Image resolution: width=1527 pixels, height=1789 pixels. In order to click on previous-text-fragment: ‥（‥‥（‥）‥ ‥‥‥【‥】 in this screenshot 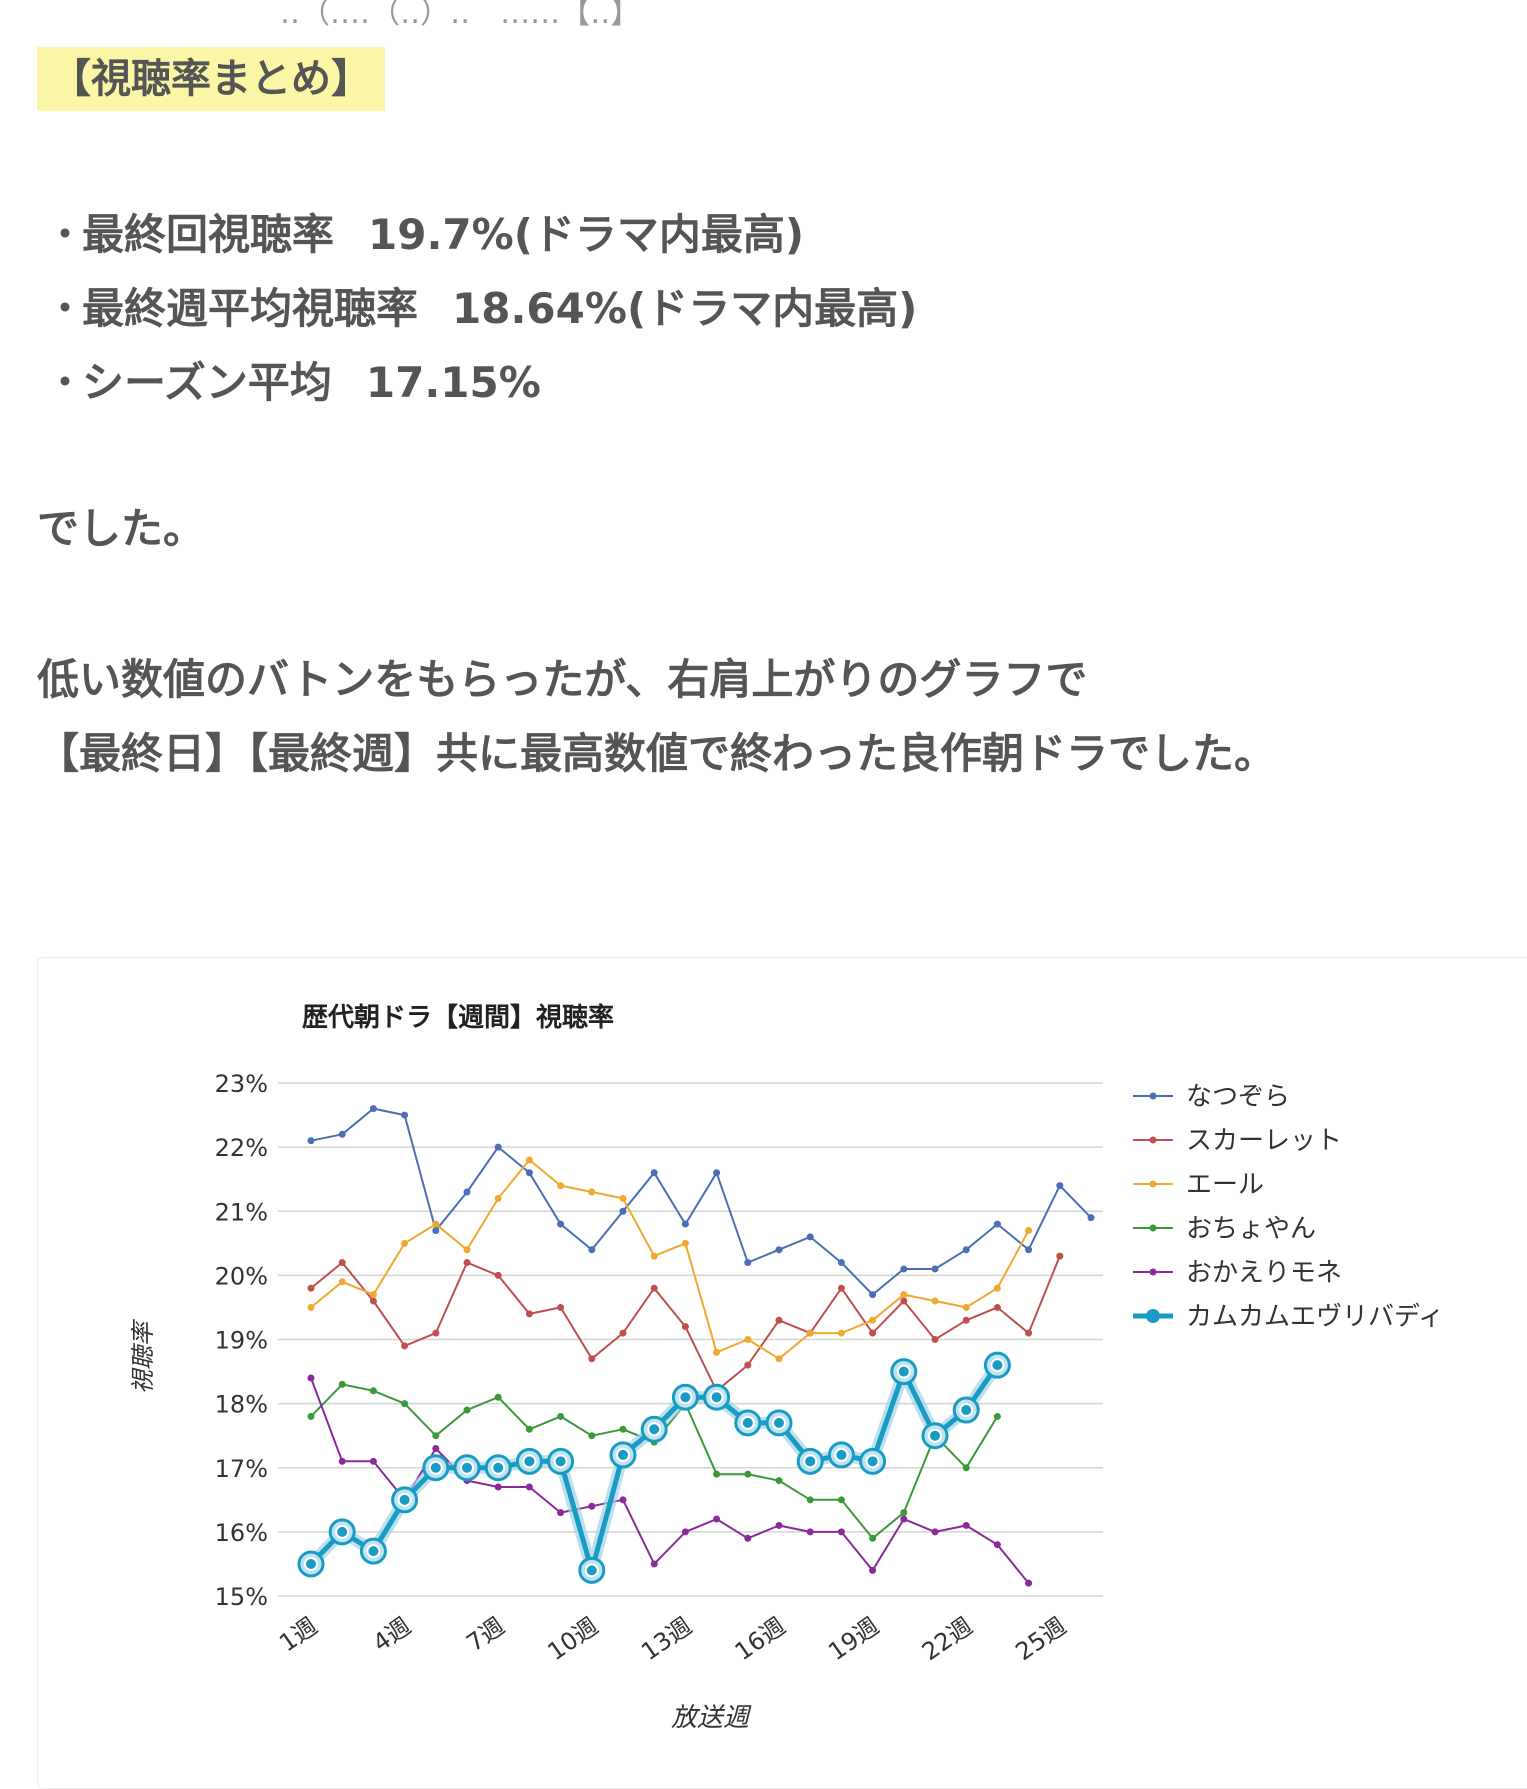, I will do `click(460, 15)`.